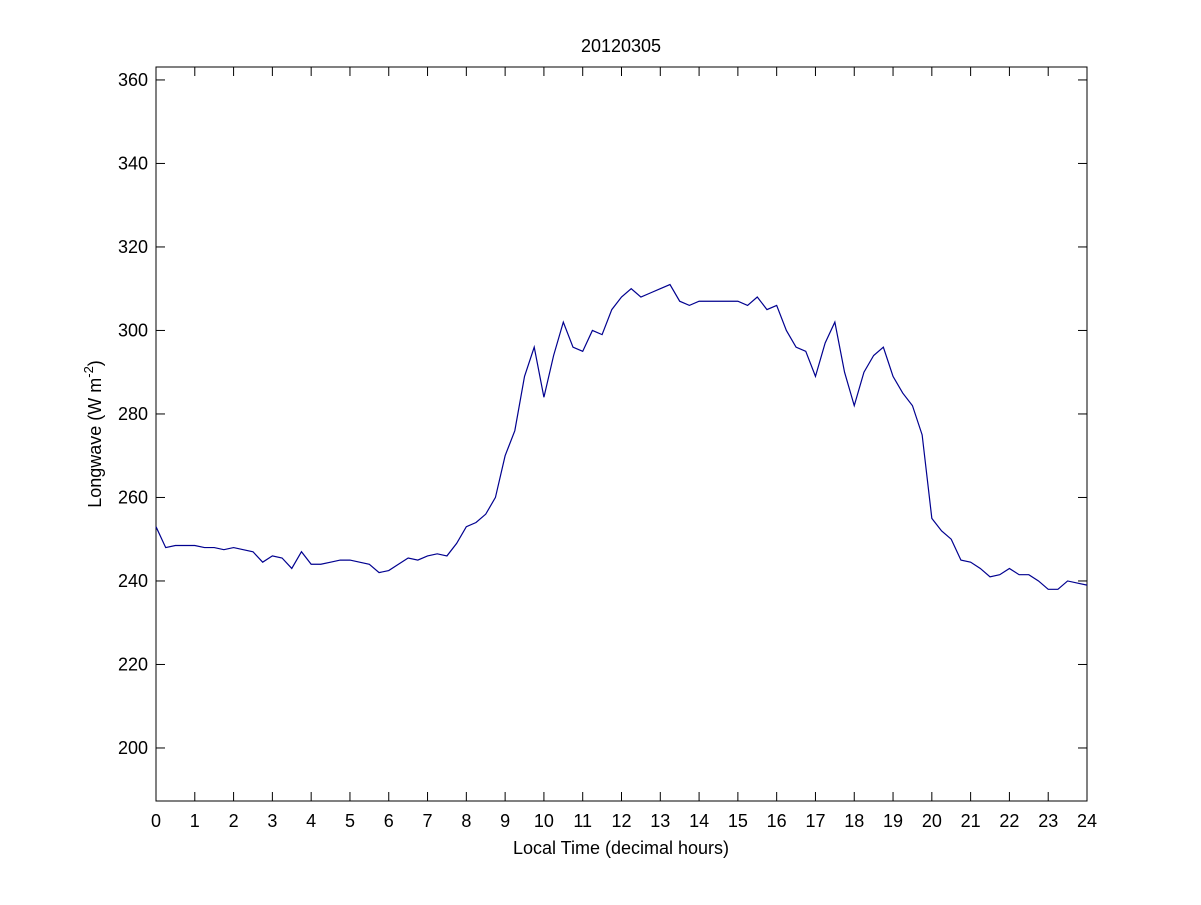  Describe the element at coordinates (971, 821) in the screenshot. I see `x-tick-label: 21` at that location.